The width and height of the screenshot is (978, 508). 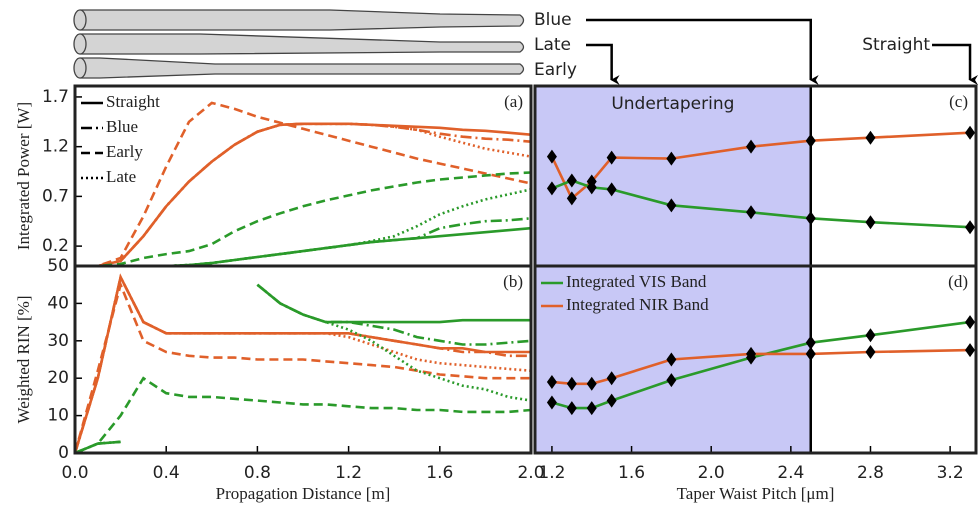 What do you see at coordinates (300, 68) in the screenshot?
I see `taper-early` at bounding box center [300, 68].